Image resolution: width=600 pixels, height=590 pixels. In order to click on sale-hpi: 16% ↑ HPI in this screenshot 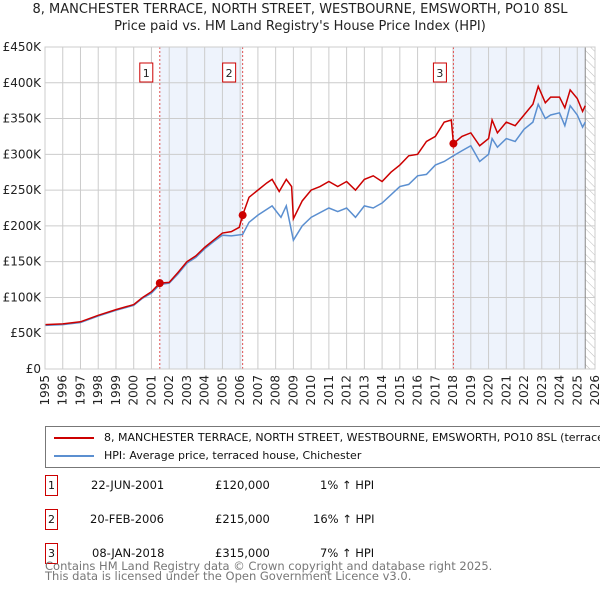, I will do `click(344, 519)`.